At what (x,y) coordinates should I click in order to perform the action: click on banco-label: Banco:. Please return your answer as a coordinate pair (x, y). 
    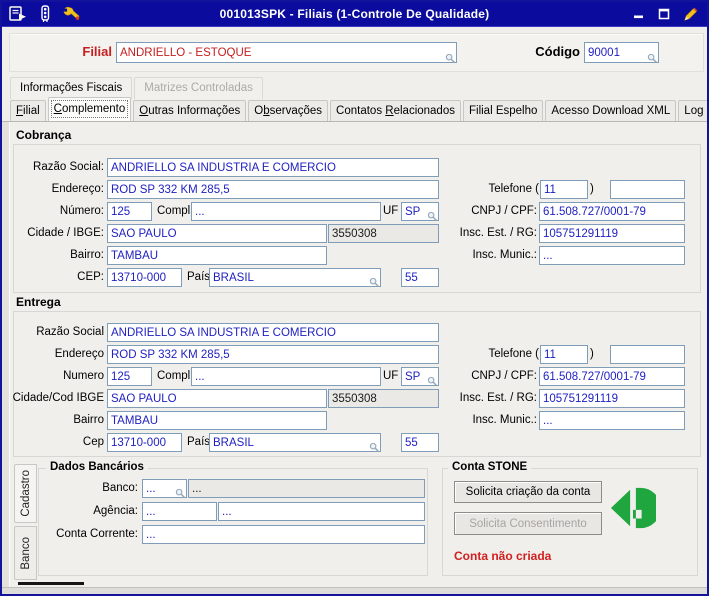
    Looking at the image, I should click on (120, 488).